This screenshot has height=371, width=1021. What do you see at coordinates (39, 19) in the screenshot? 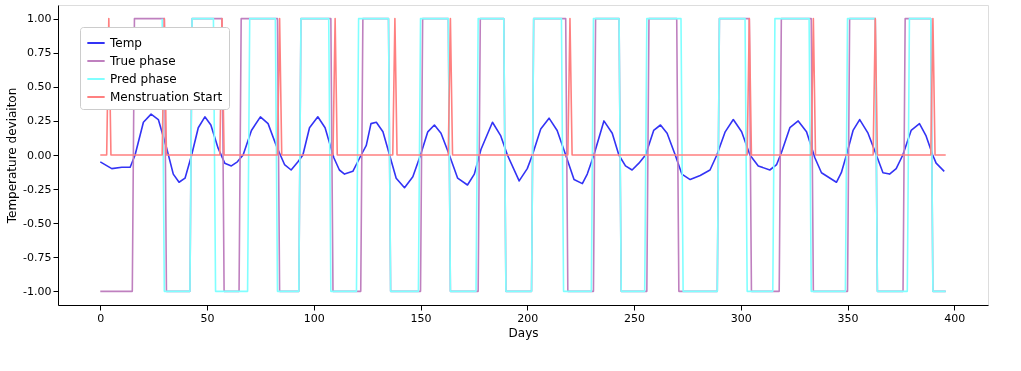
I see `y-tick-label: 1.00` at bounding box center [39, 19].